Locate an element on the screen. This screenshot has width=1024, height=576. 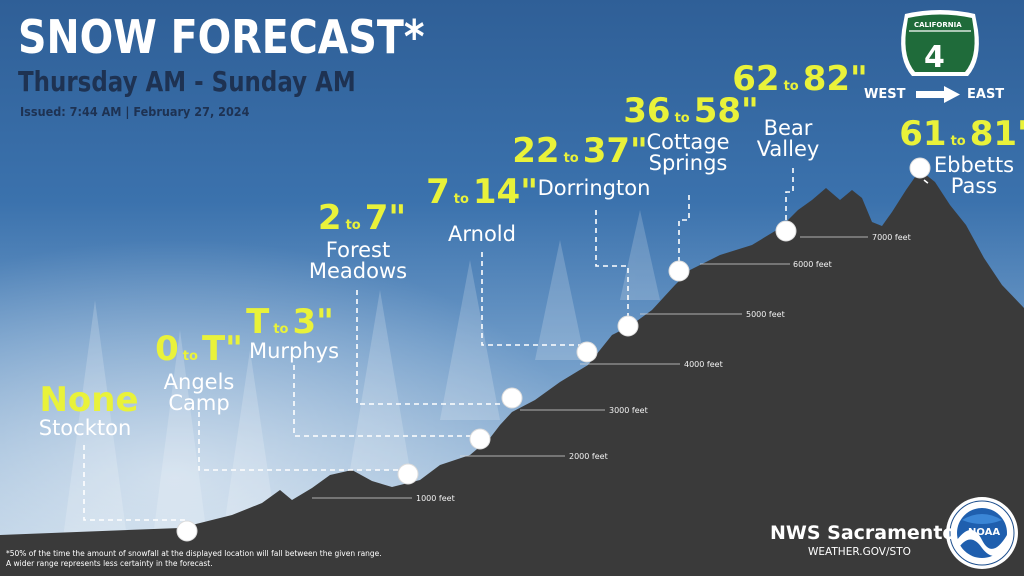
highway-shield-icon is located at coordinates (940, 43).